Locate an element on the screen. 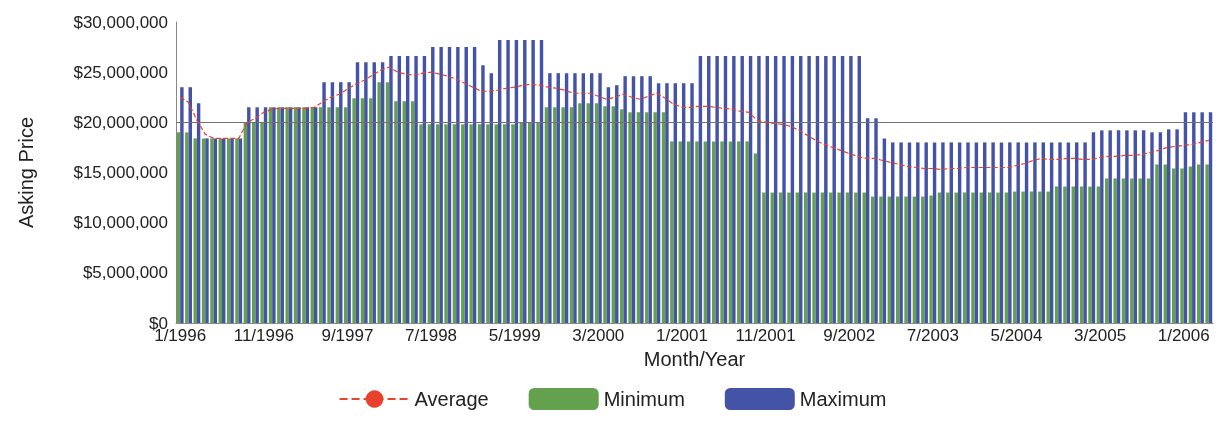  x-tick-label: 3/2005 is located at coordinates (1100, 335).